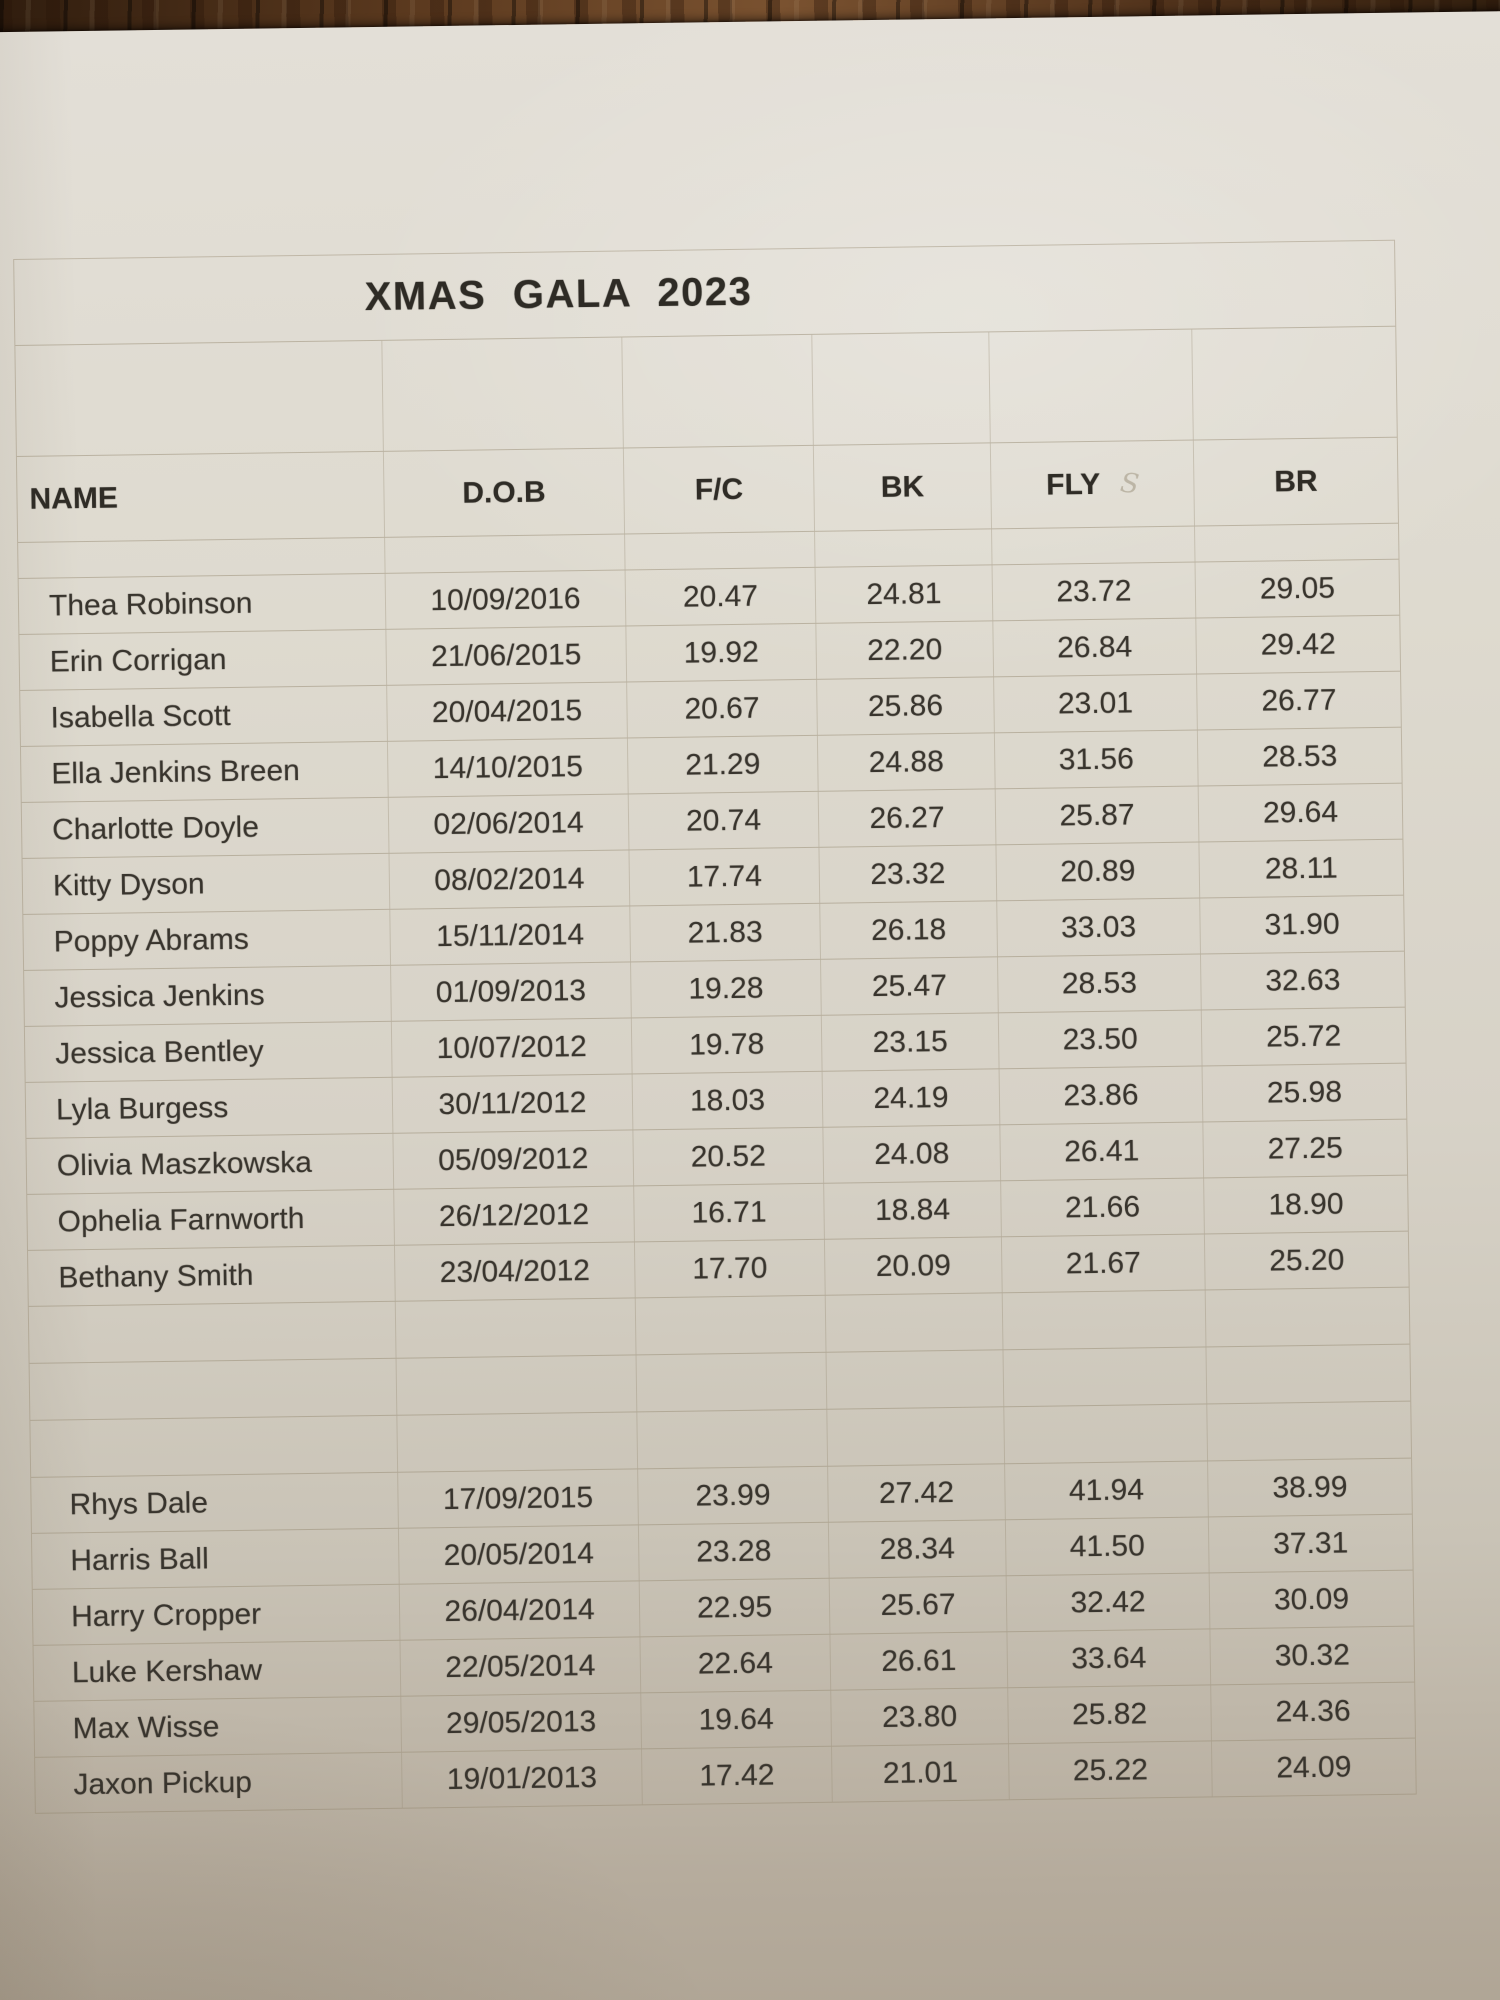 The image size is (1500, 2000). I want to click on value-cell: 23.50, so click(1100, 1039).